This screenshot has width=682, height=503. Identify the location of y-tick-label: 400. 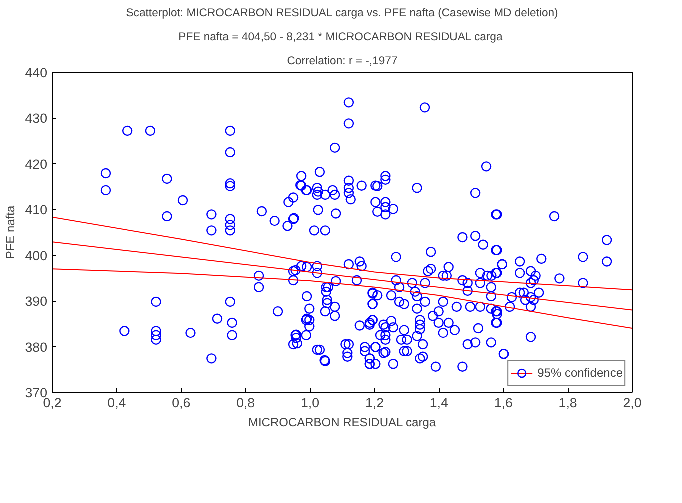
(36, 256).